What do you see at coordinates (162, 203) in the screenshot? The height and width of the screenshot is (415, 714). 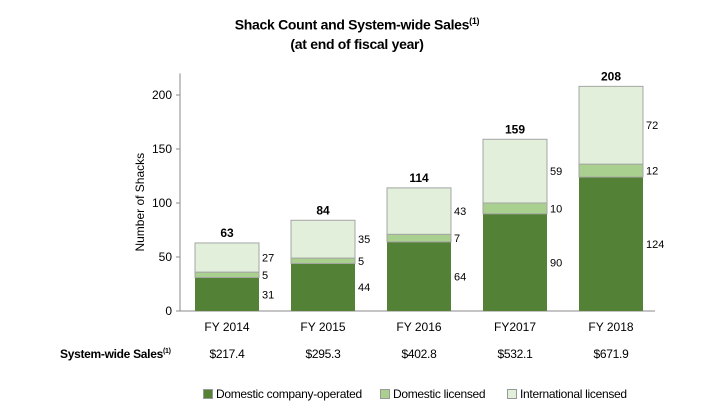 I see `y-tick-label: 100` at bounding box center [162, 203].